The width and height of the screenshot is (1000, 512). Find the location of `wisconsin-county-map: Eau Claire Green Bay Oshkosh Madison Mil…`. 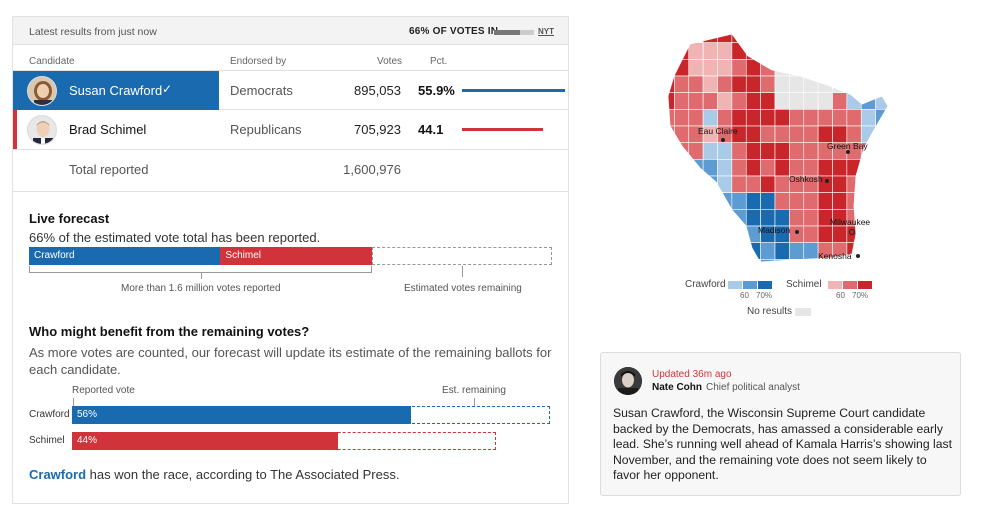

wisconsin-county-map: Eau Claire Green Bay Oshkosh Madison Mil… is located at coordinates (775, 151).